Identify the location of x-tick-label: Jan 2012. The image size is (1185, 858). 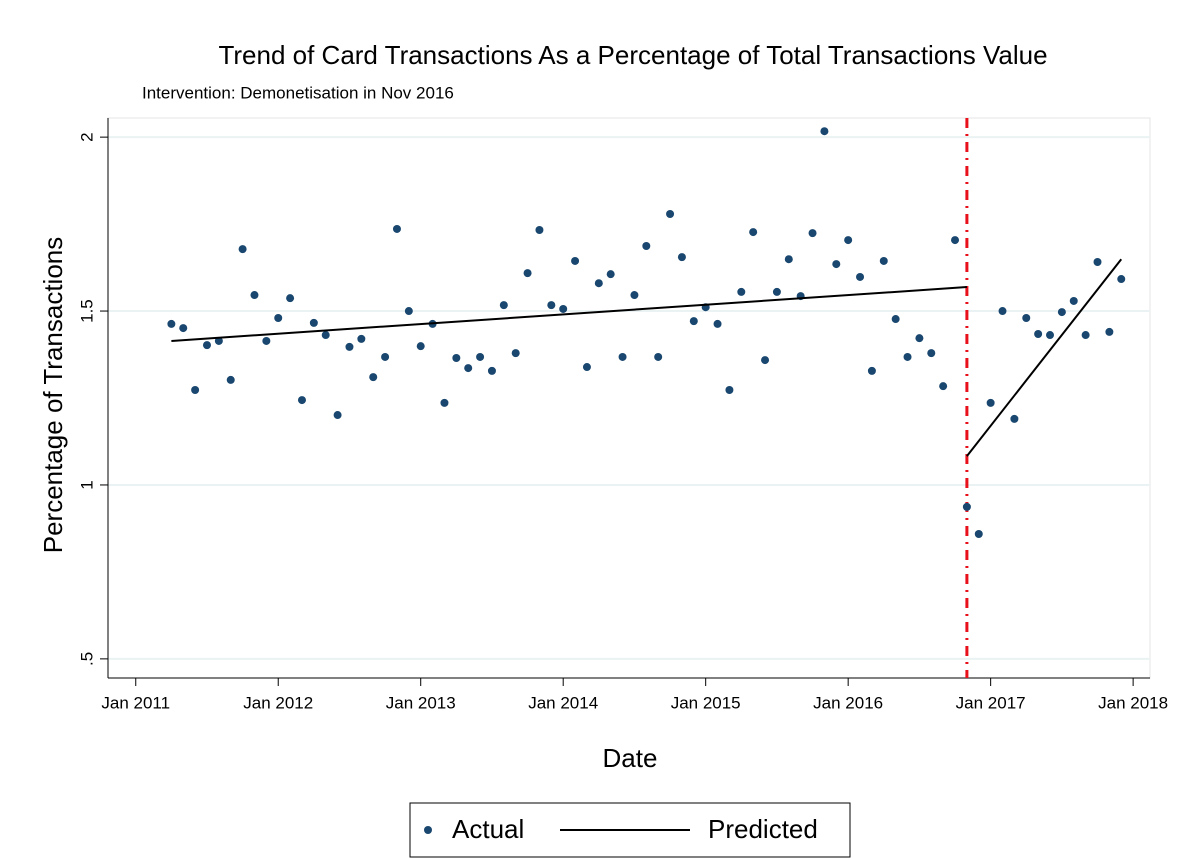
(278, 702).